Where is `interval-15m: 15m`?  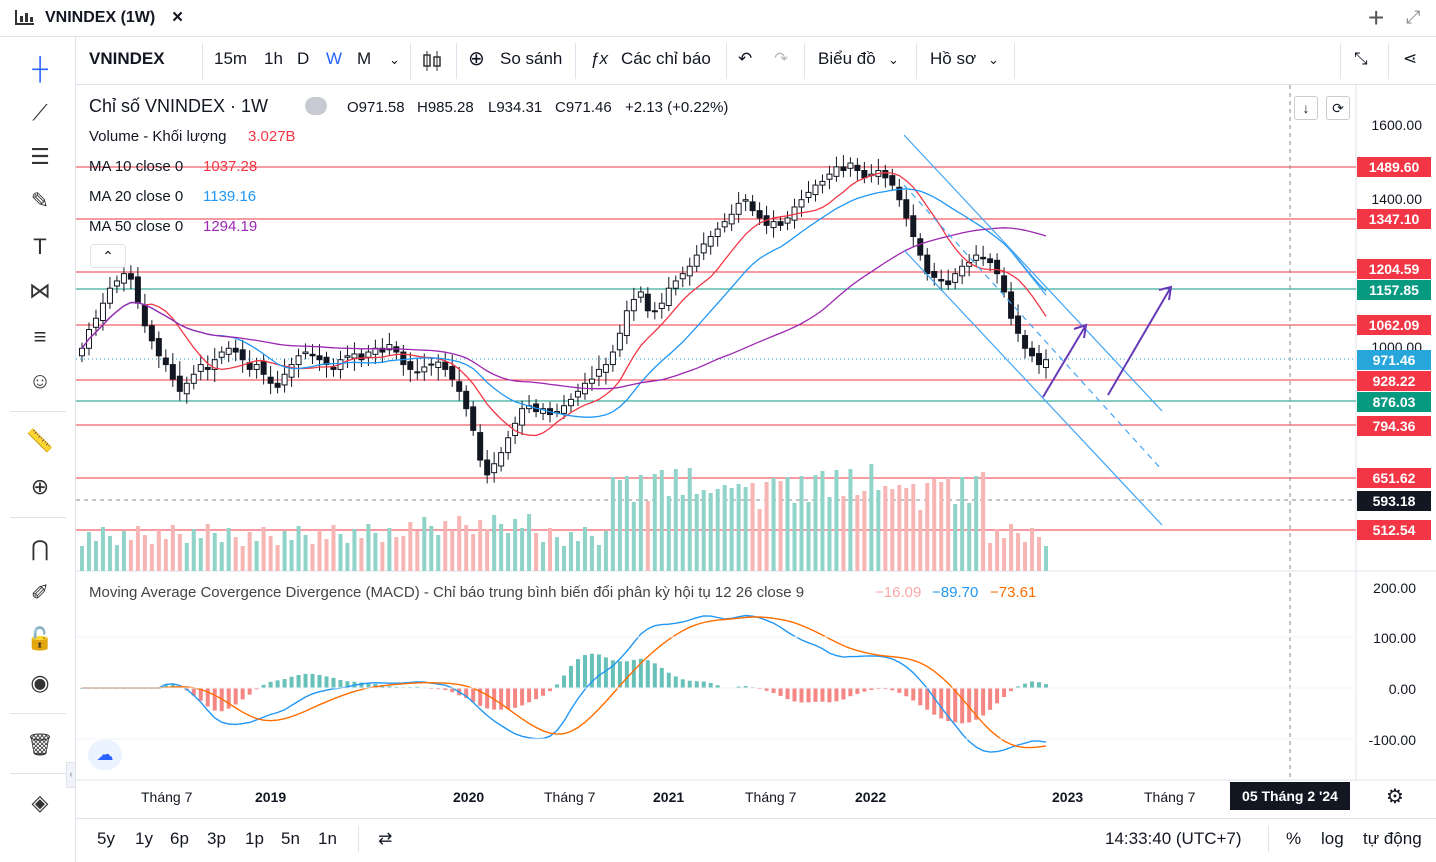
interval-15m: 15m is located at coordinates (231, 58).